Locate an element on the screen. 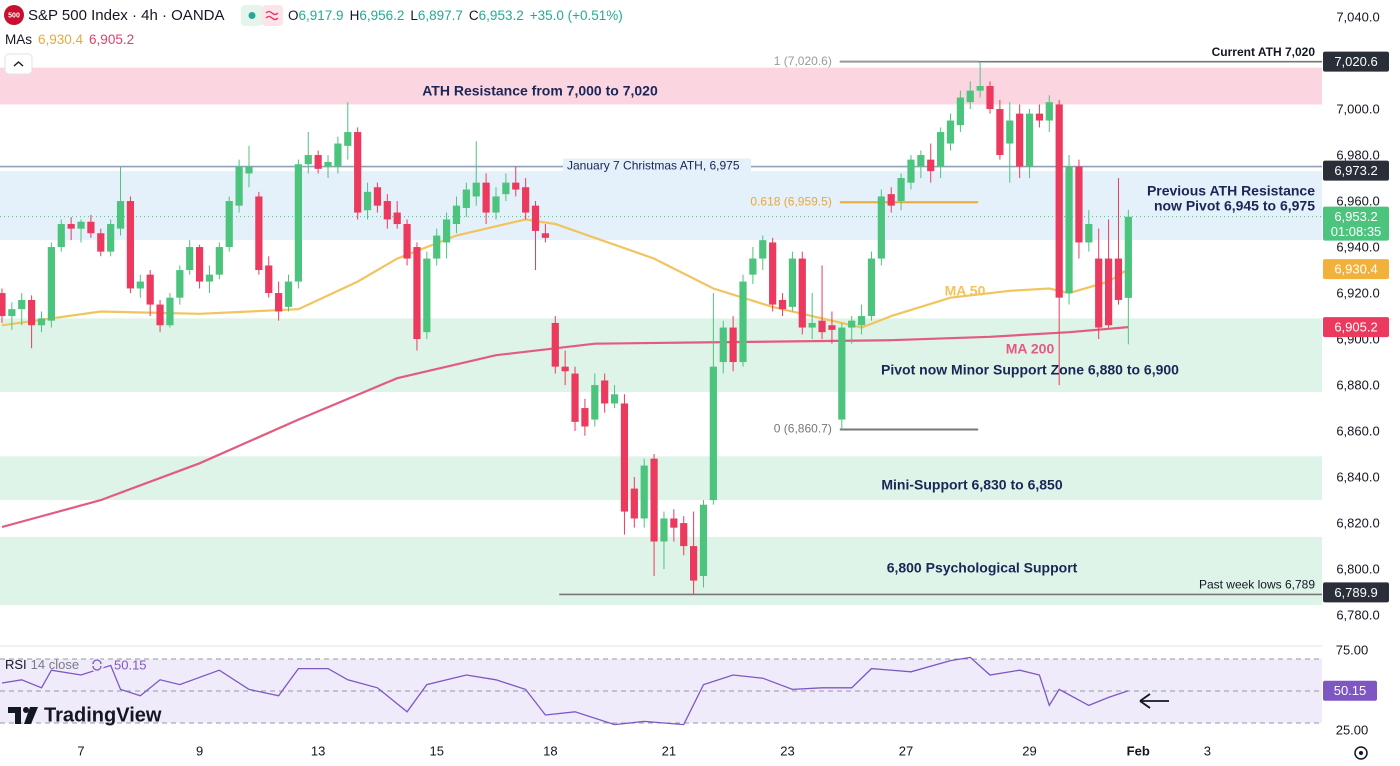  y-tick-label: 6,820.0 is located at coordinates (1357, 523).